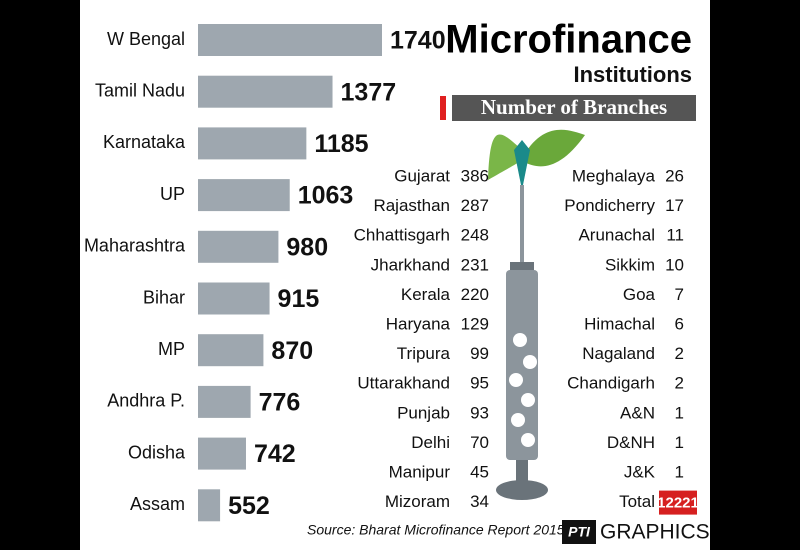  What do you see at coordinates (418, 323) in the screenshot?
I see `state-name: Haryana` at bounding box center [418, 323].